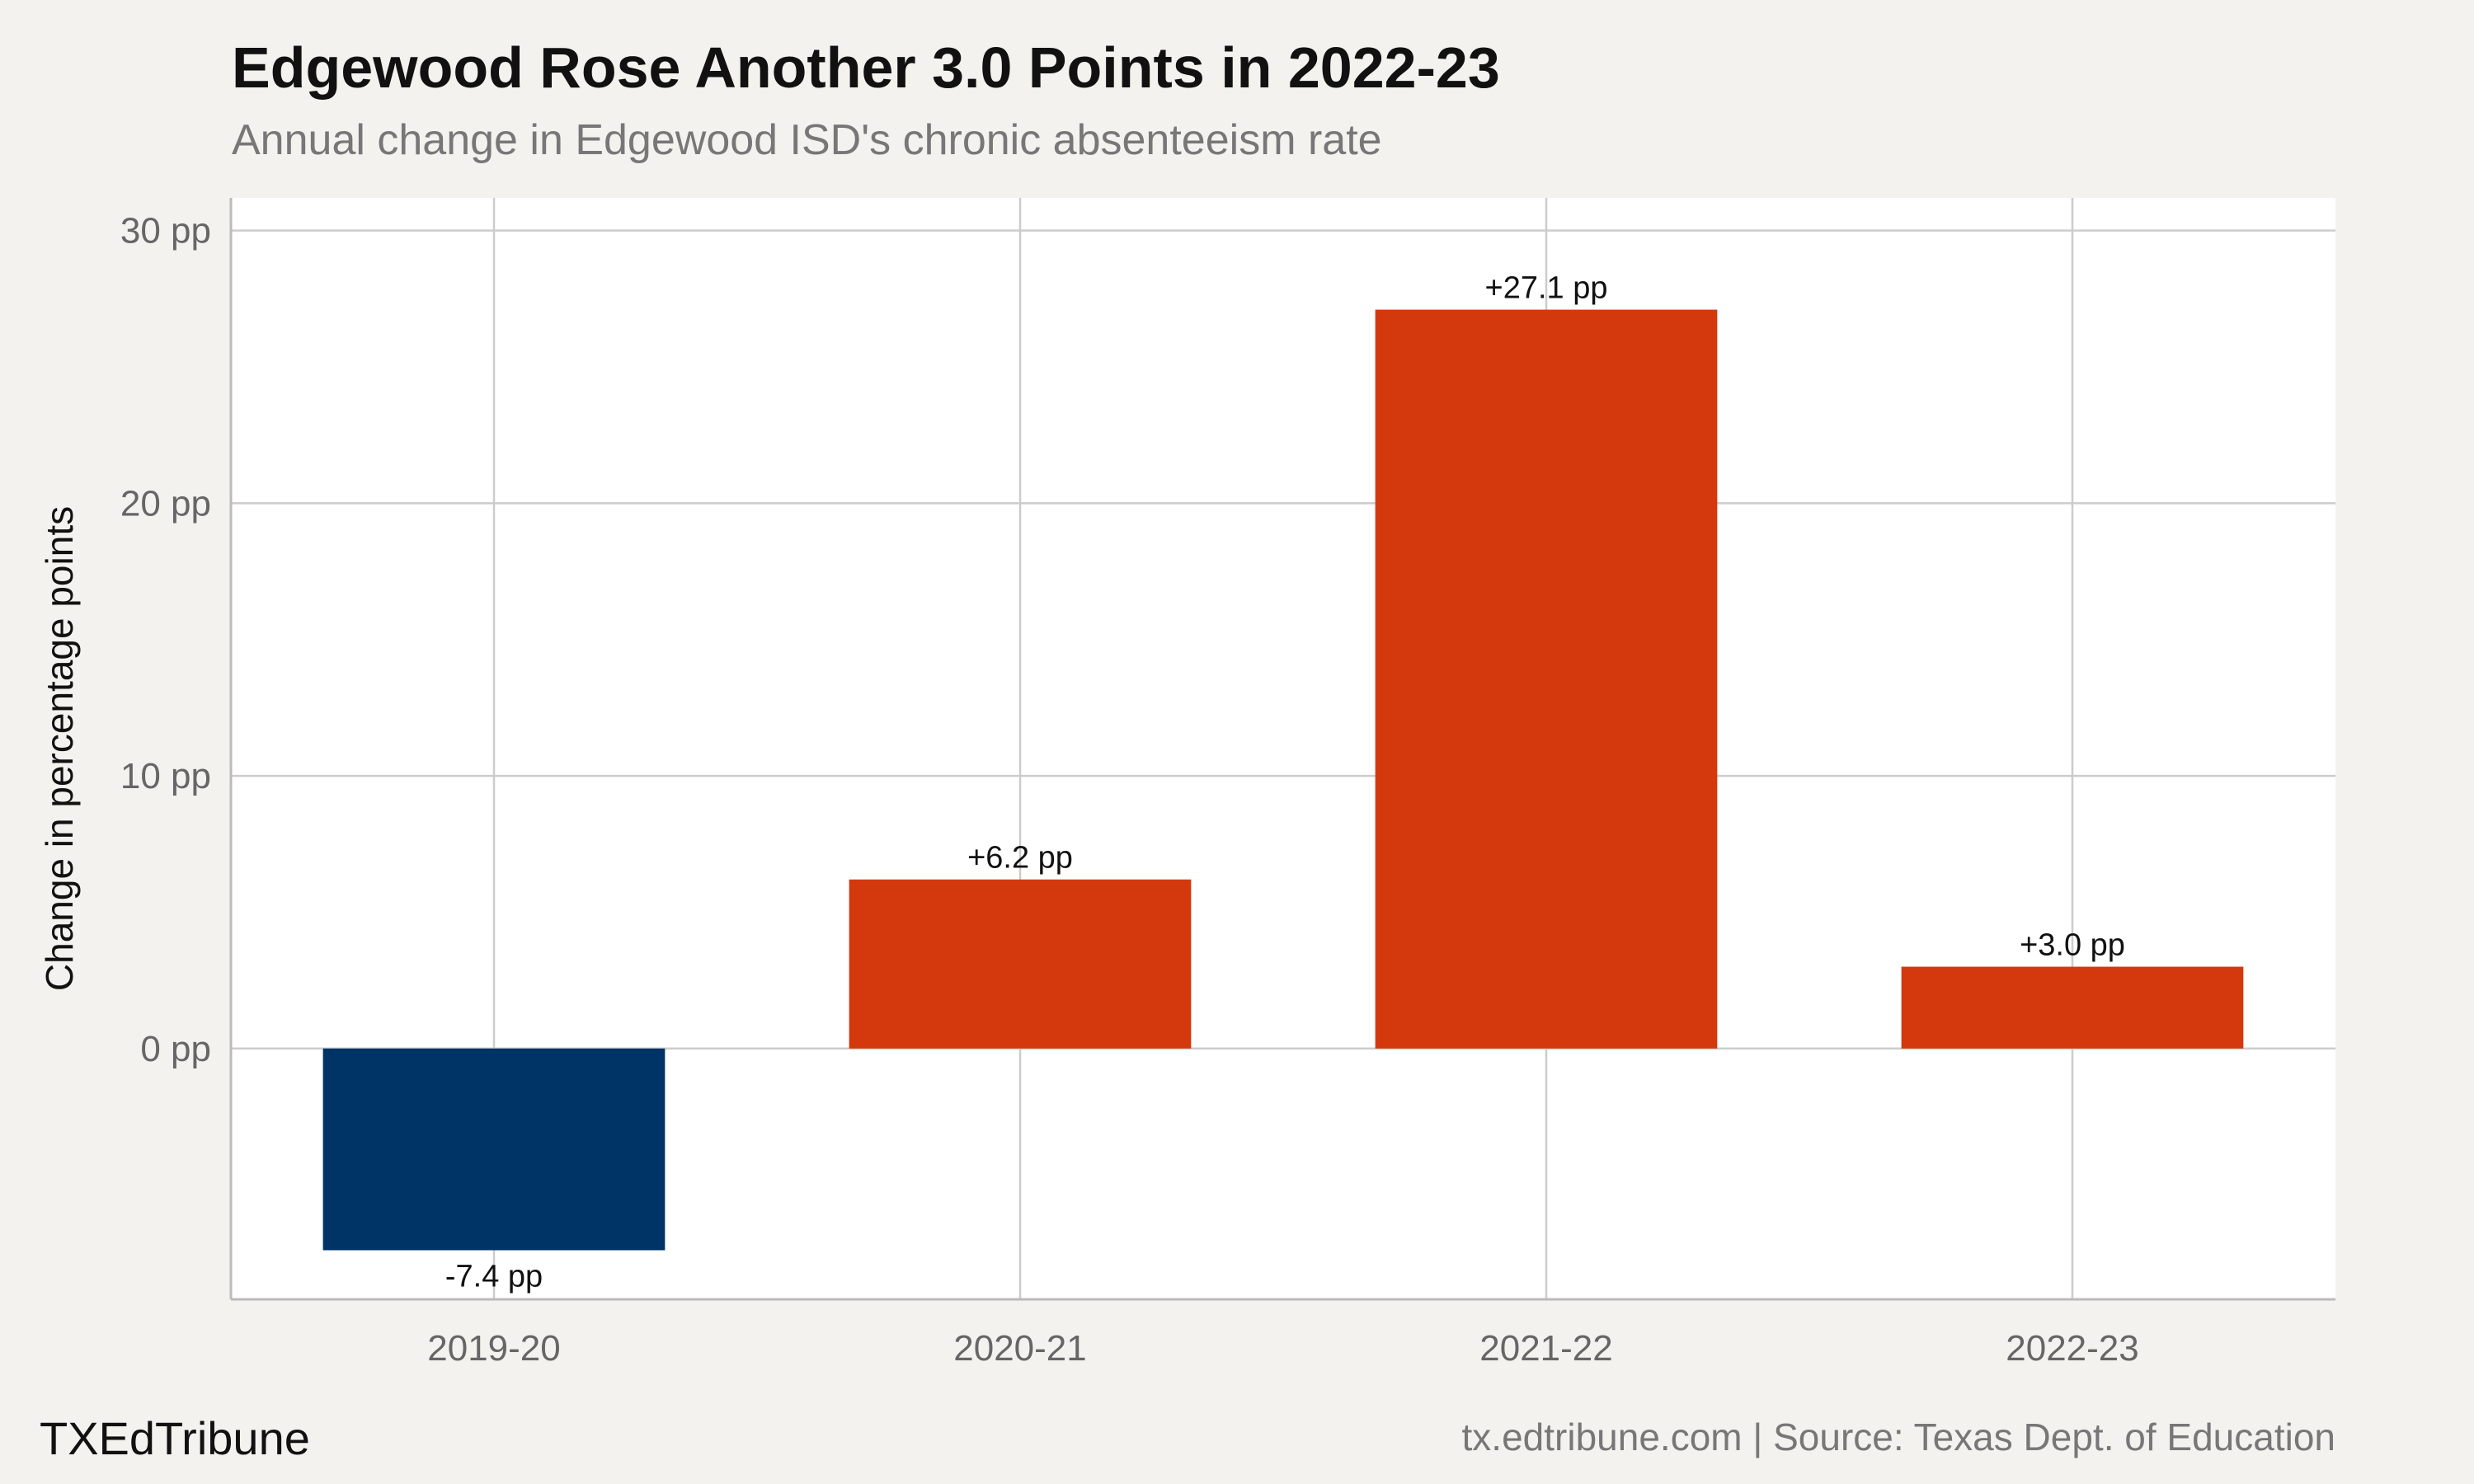 The height and width of the screenshot is (1484, 2474). What do you see at coordinates (165, 504) in the screenshot?
I see `y-tick-label: 20 pp` at bounding box center [165, 504].